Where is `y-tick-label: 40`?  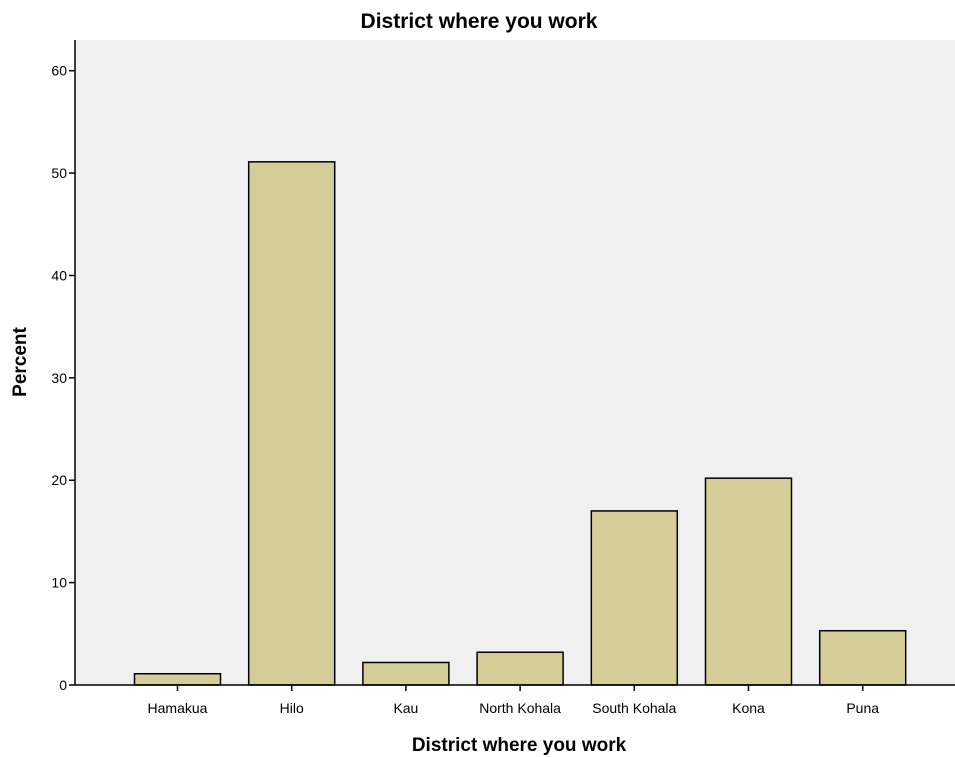 y-tick-label: 40 is located at coordinates (59, 275).